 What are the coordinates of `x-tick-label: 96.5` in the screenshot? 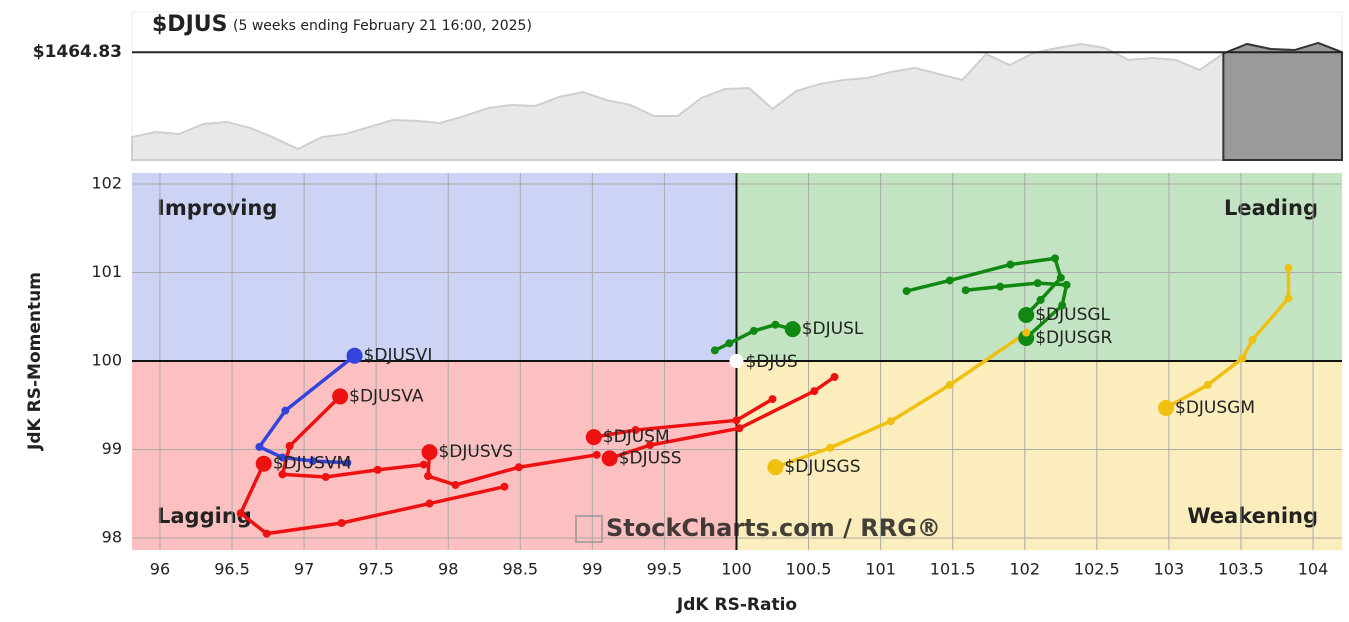 It's located at (232, 569).